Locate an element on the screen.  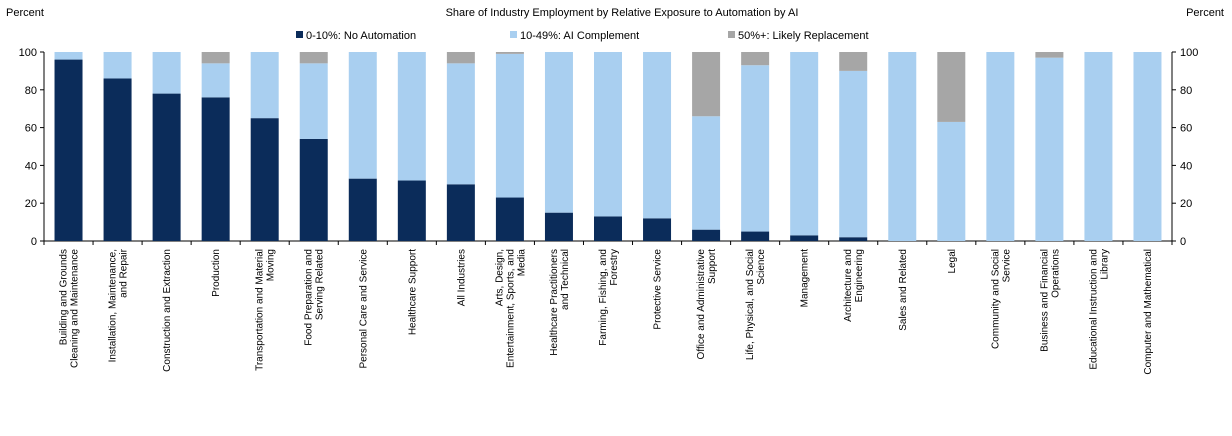
y-tick-label-right: 40 is located at coordinates (1186, 166).